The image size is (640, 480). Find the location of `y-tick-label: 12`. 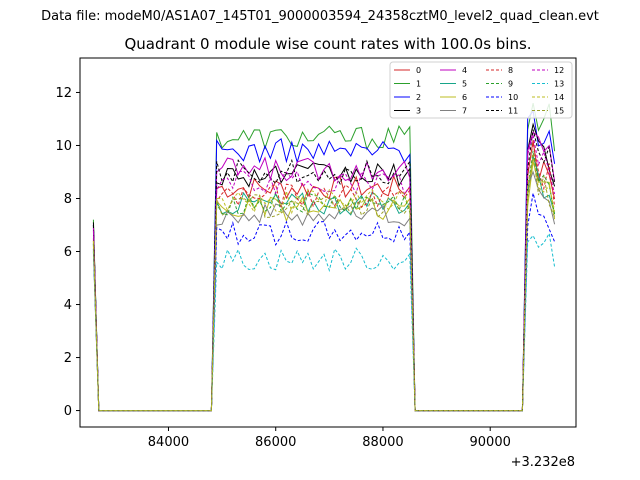

y-tick-label: 12 is located at coordinates (63, 93).